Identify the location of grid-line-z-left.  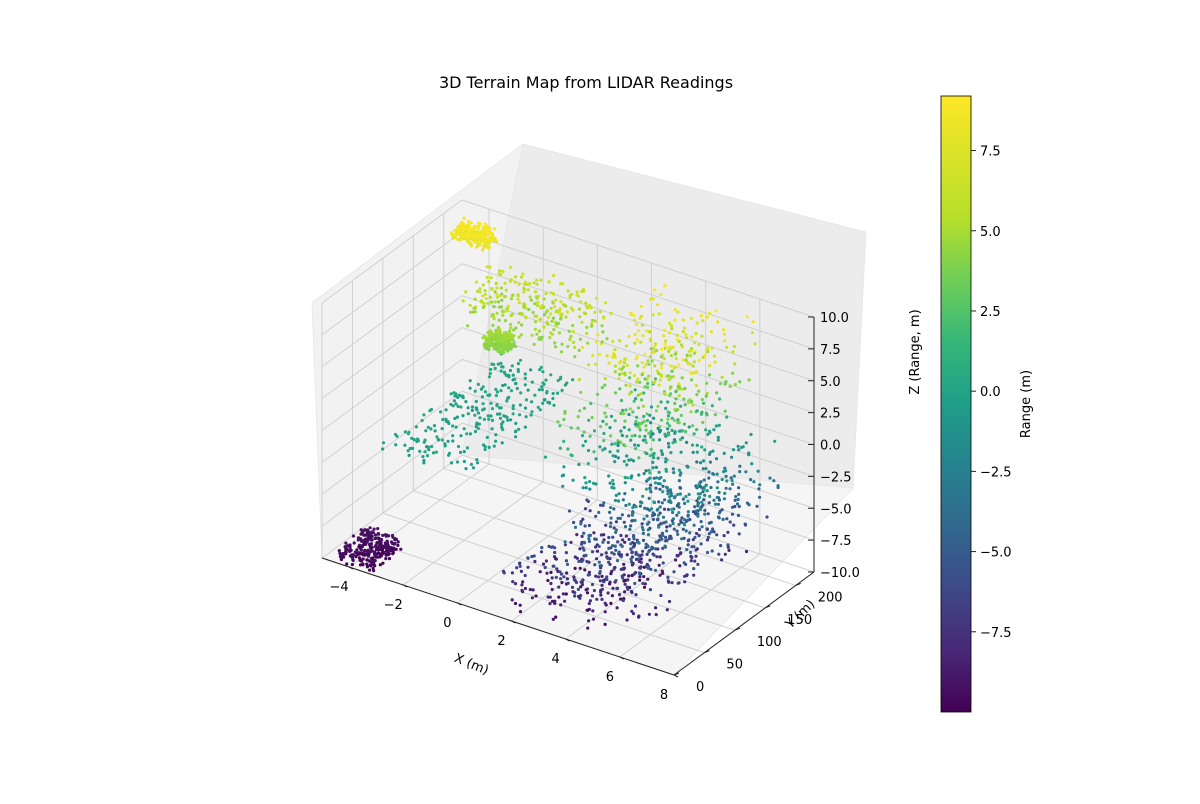
(392, 251).